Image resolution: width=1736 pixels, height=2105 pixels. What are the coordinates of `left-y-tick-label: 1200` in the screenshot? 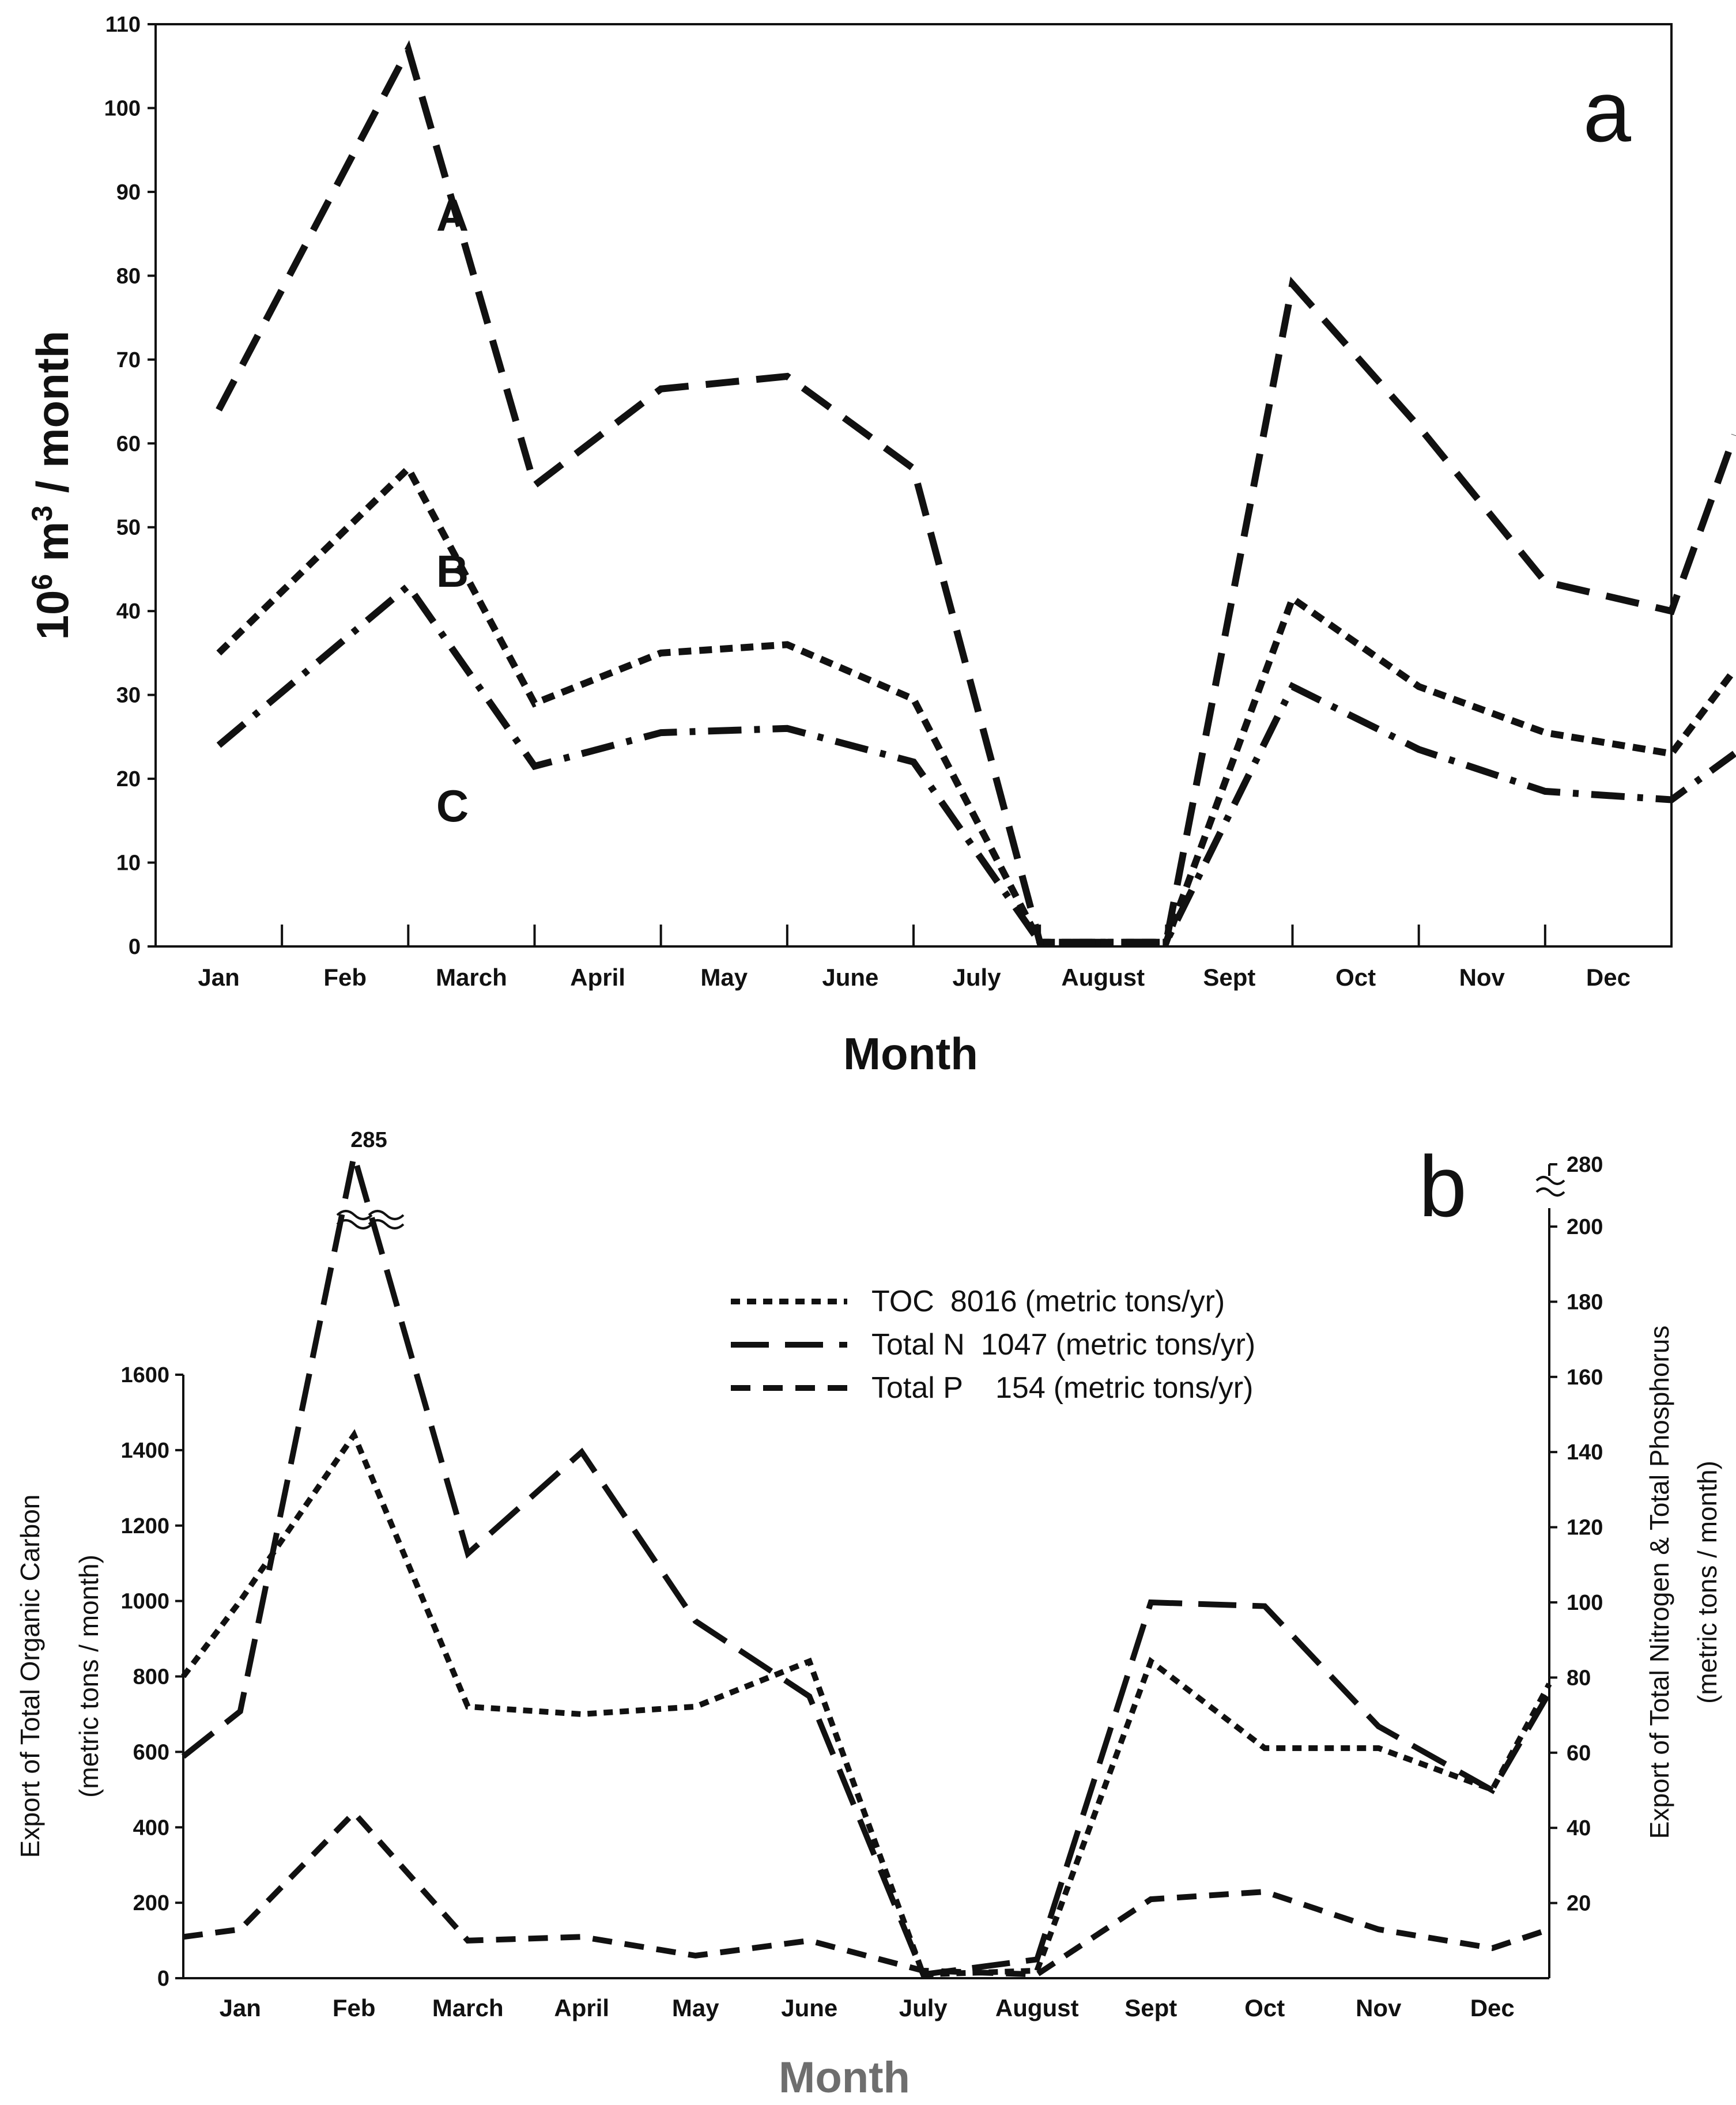 It's located at (144, 1526).